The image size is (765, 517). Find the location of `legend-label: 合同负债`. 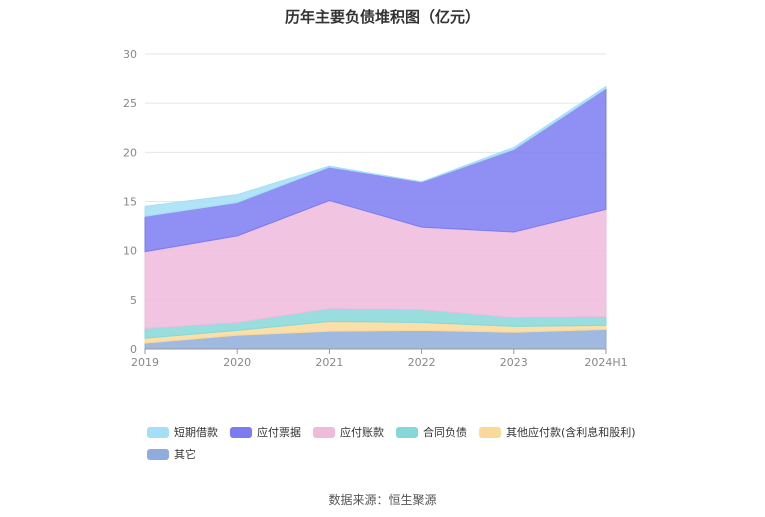

legend-label: 合同负债 is located at coordinates (445, 432).